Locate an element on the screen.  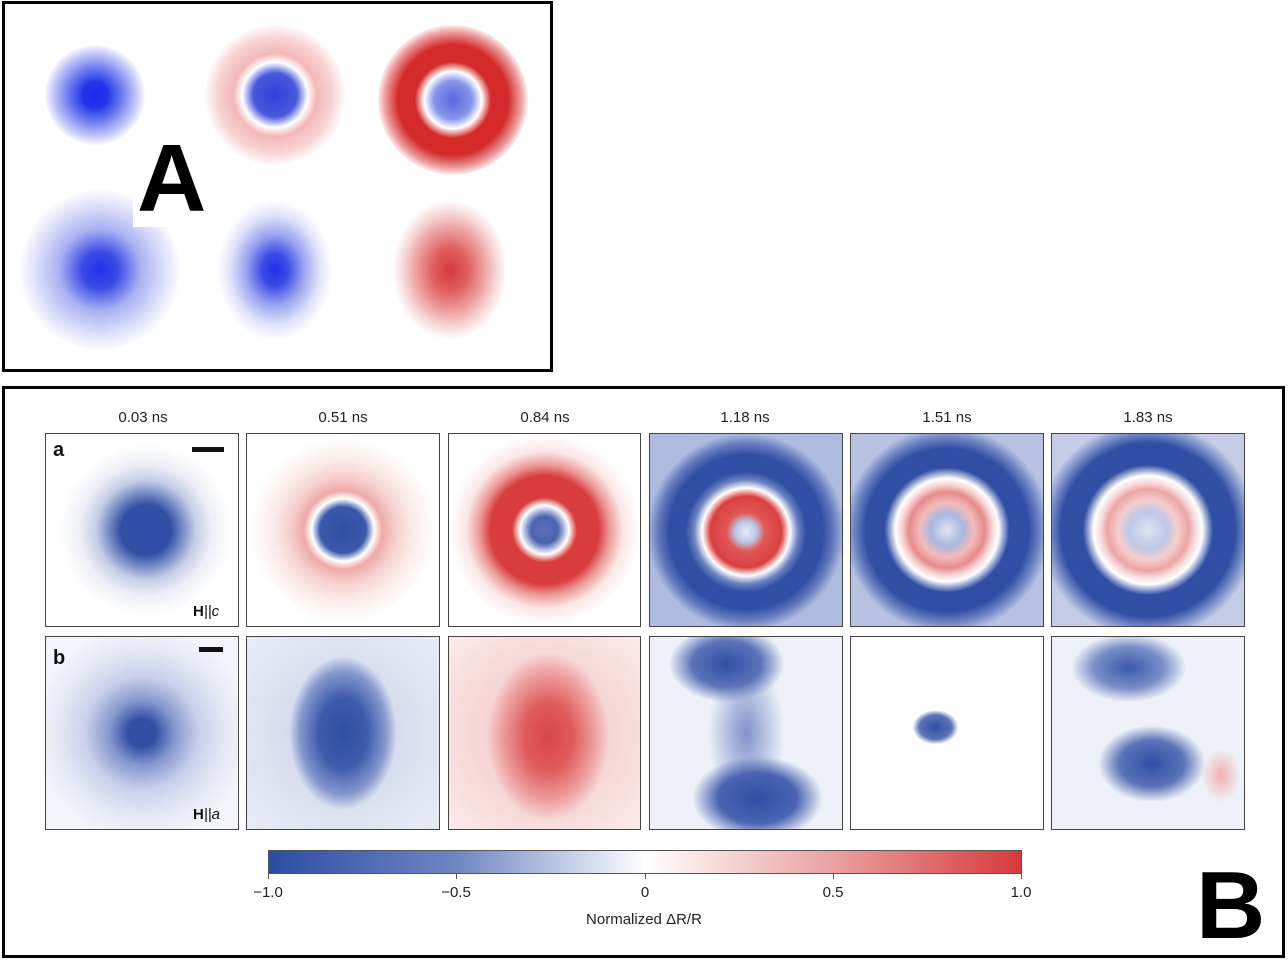
field-label-b: H||a is located at coordinates (206, 814).